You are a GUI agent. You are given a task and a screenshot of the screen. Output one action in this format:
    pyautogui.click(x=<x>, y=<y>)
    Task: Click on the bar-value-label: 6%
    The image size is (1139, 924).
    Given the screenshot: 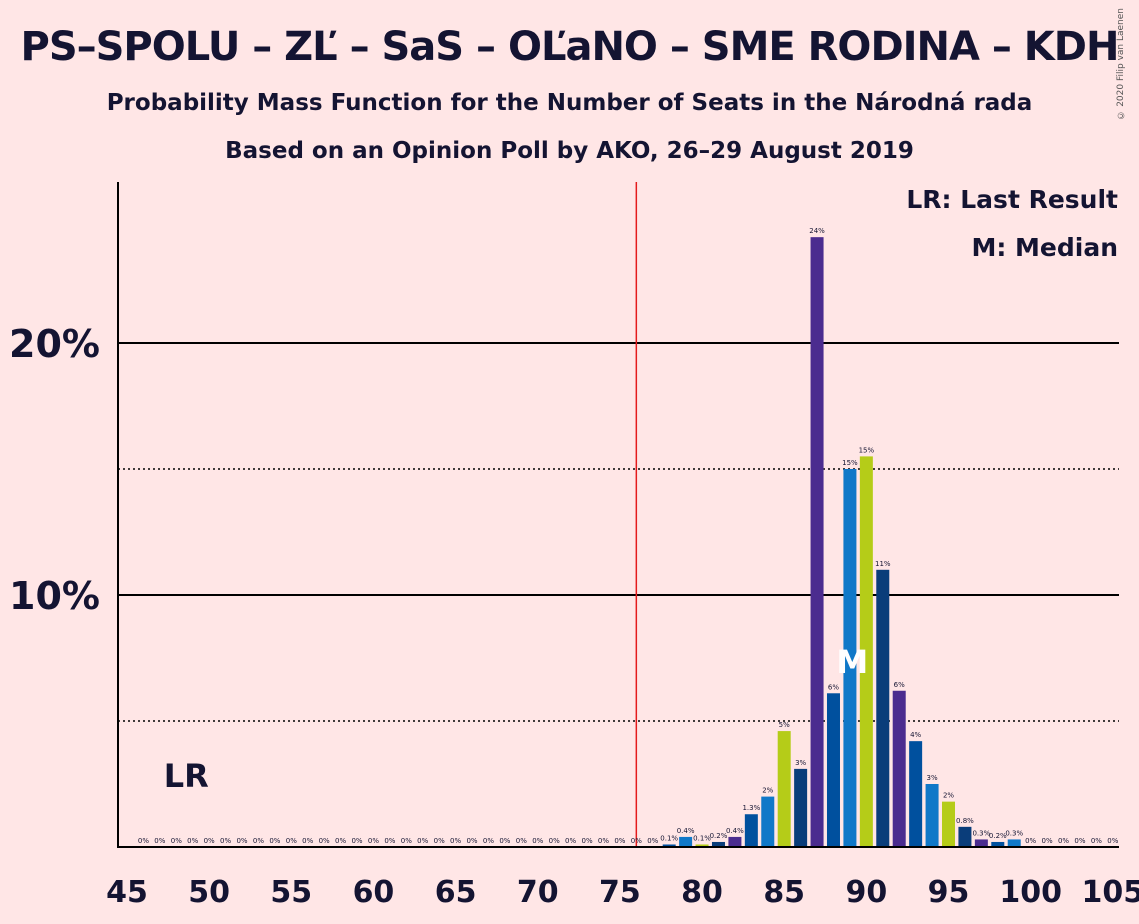 What is the action you would take?
    pyautogui.click(x=833, y=687)
    